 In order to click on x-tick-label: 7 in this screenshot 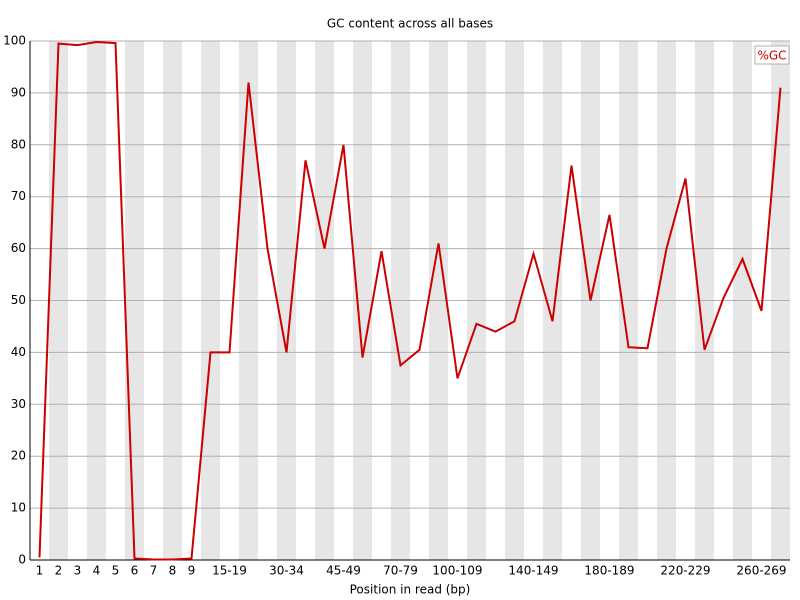, I will do `click(154, 571)`.